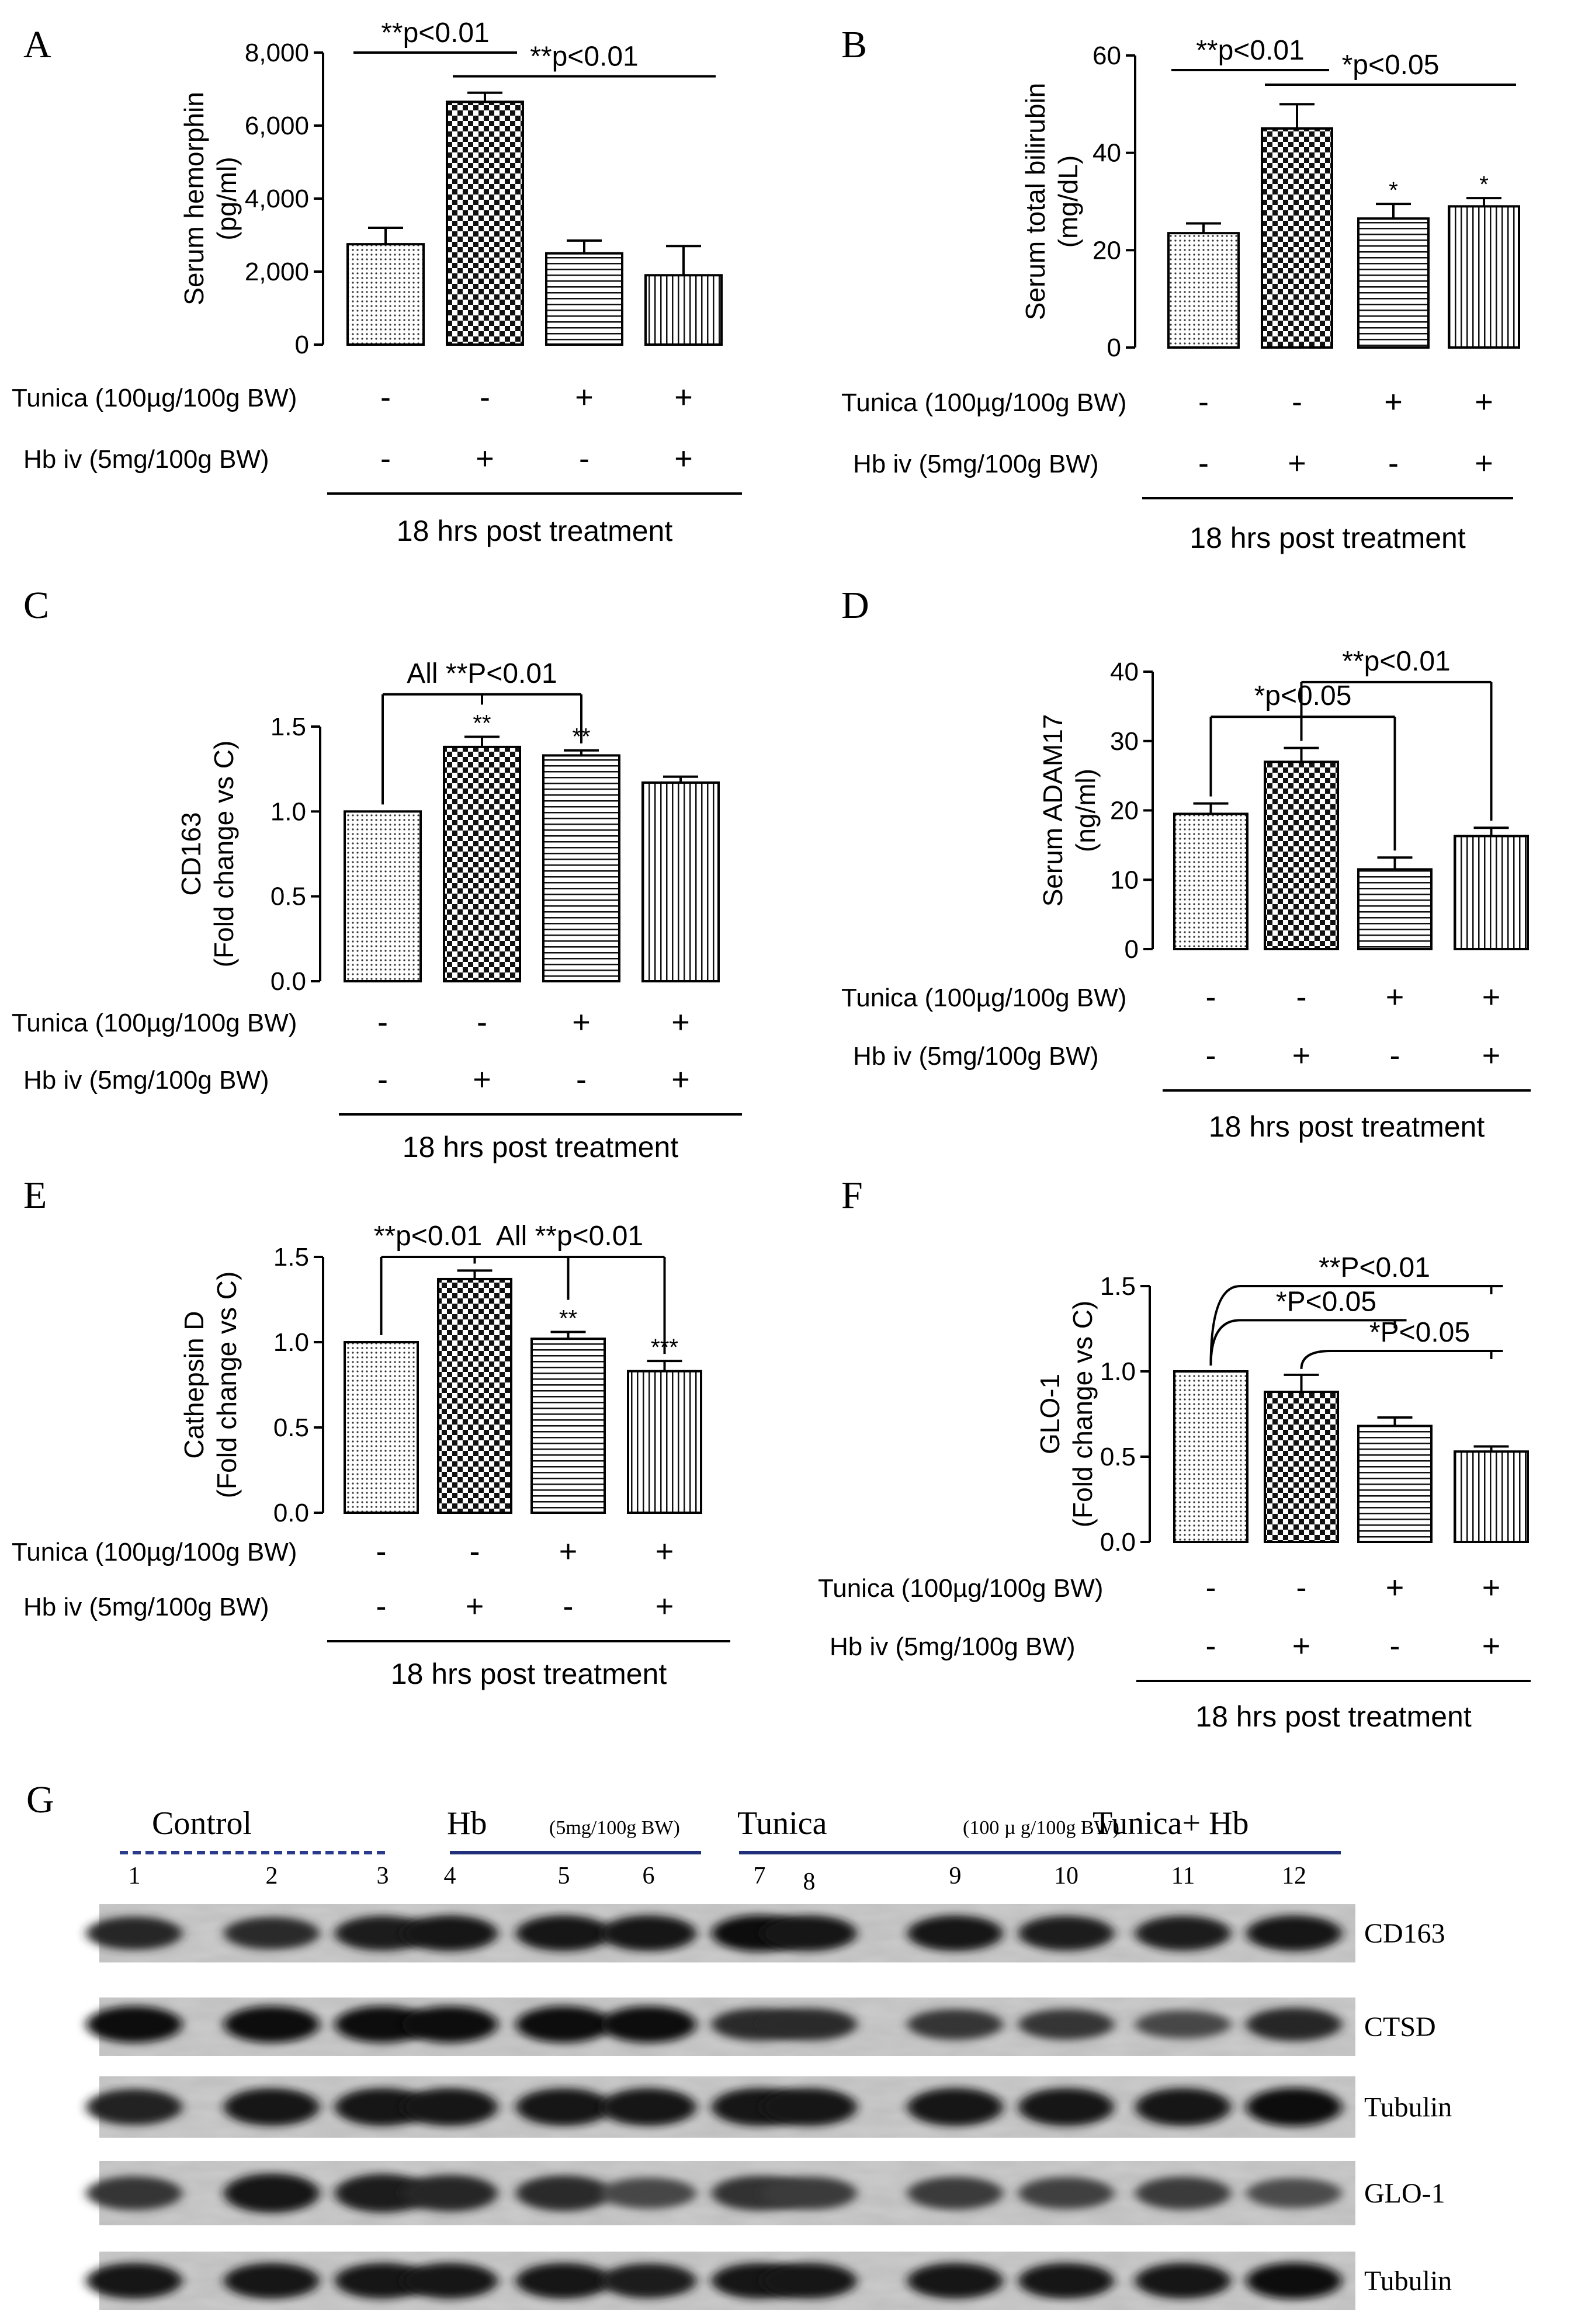  Describe the element at coordinates (564, 1876) in the screenshot. I see `lane-number: 5` at that location.